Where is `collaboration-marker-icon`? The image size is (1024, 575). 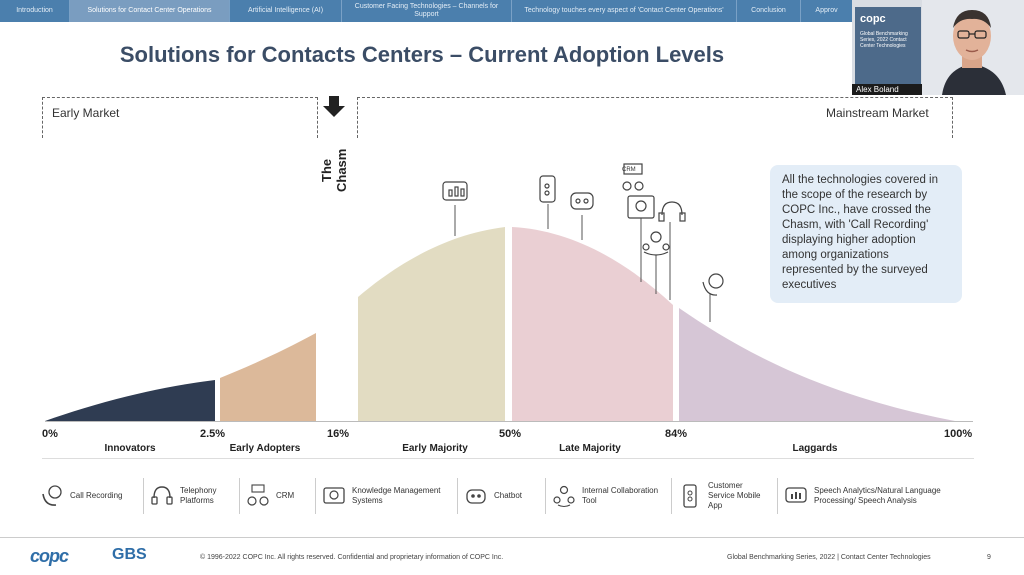
collaboration-marker-icon is located at coordinates (656, 243).